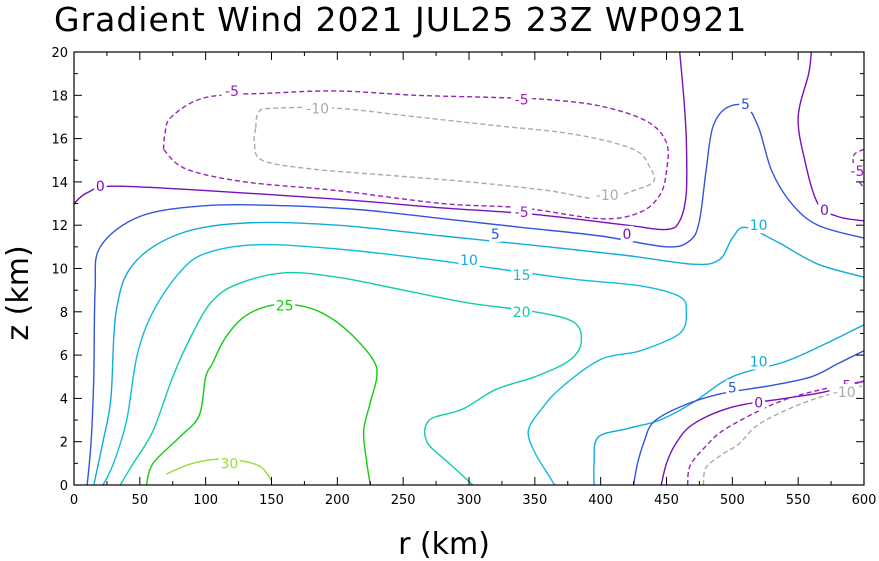 The height and width of the screenshot is (561, 879). Describe the element at coordinates (798, 500) in the screenshot. I see `x-tick-label: 550` at that location.